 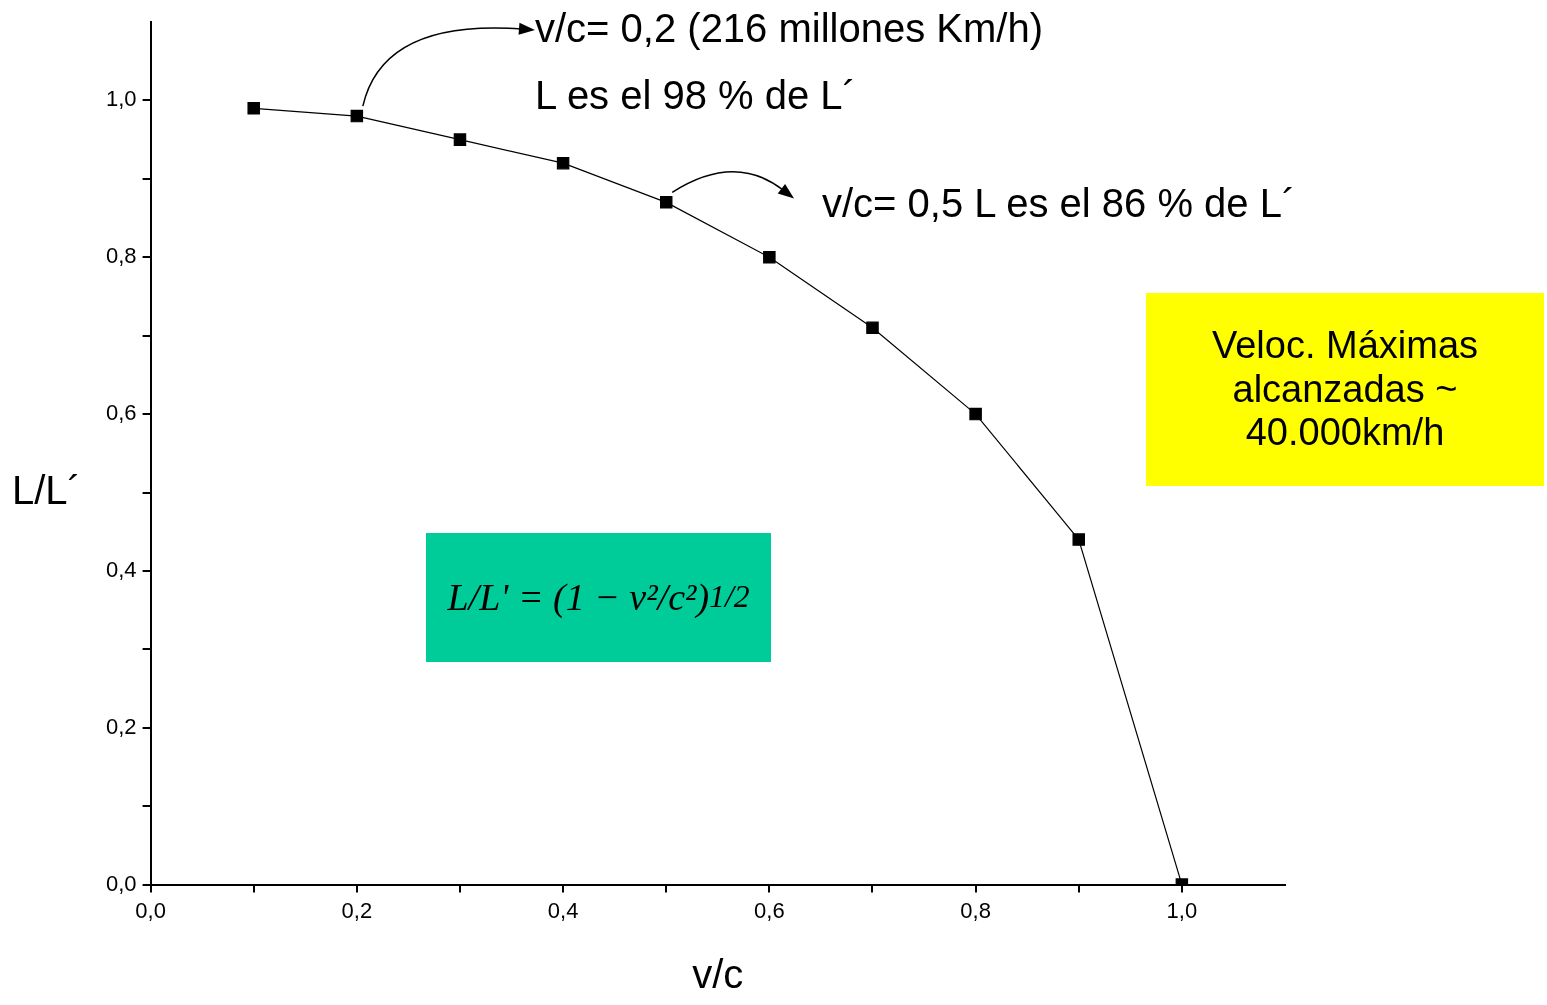 What do you see at coordinates (975, 910) in the screenshot?
I see `x-tick-label: 0,8` at bounding box center [975, 910].